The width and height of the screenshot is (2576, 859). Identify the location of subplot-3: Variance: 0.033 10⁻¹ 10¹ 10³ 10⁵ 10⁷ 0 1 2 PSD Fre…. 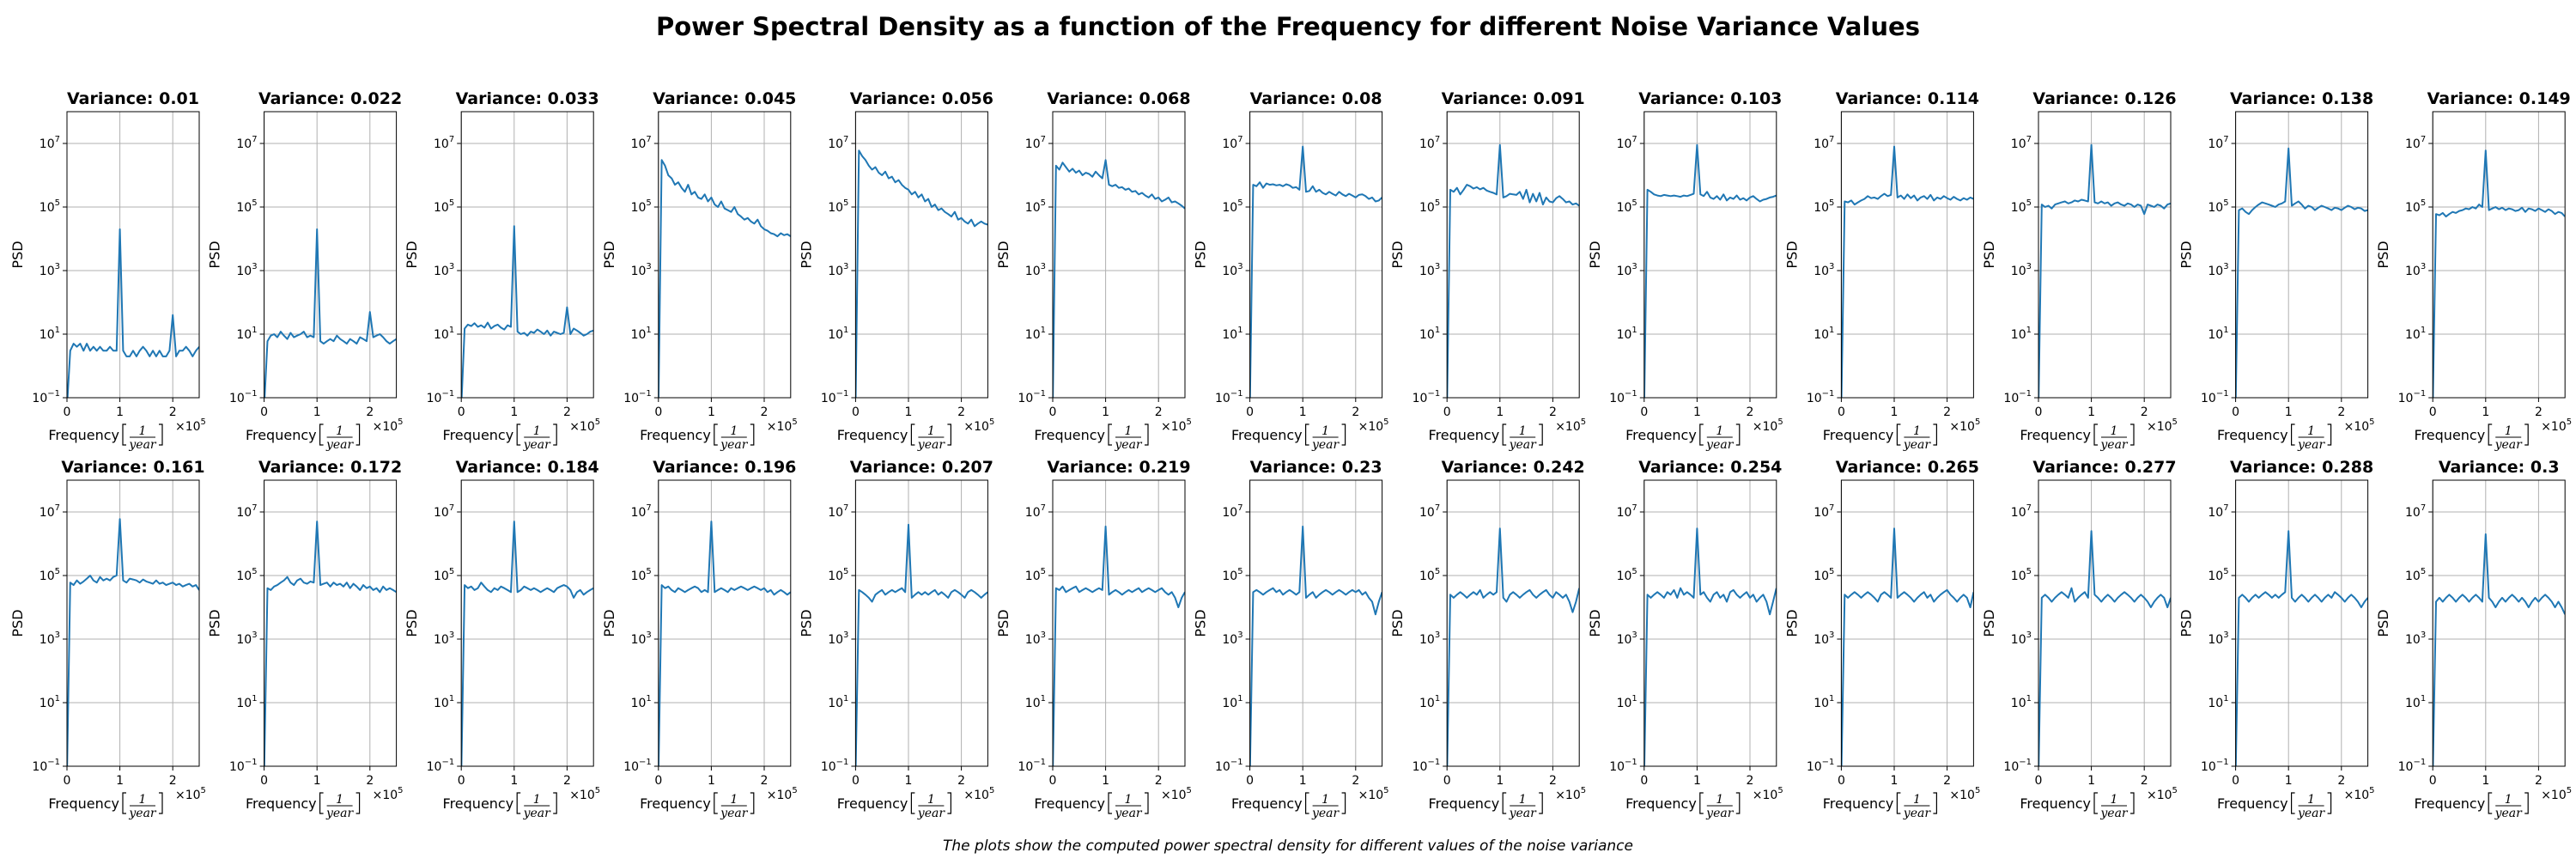
(502, 271).